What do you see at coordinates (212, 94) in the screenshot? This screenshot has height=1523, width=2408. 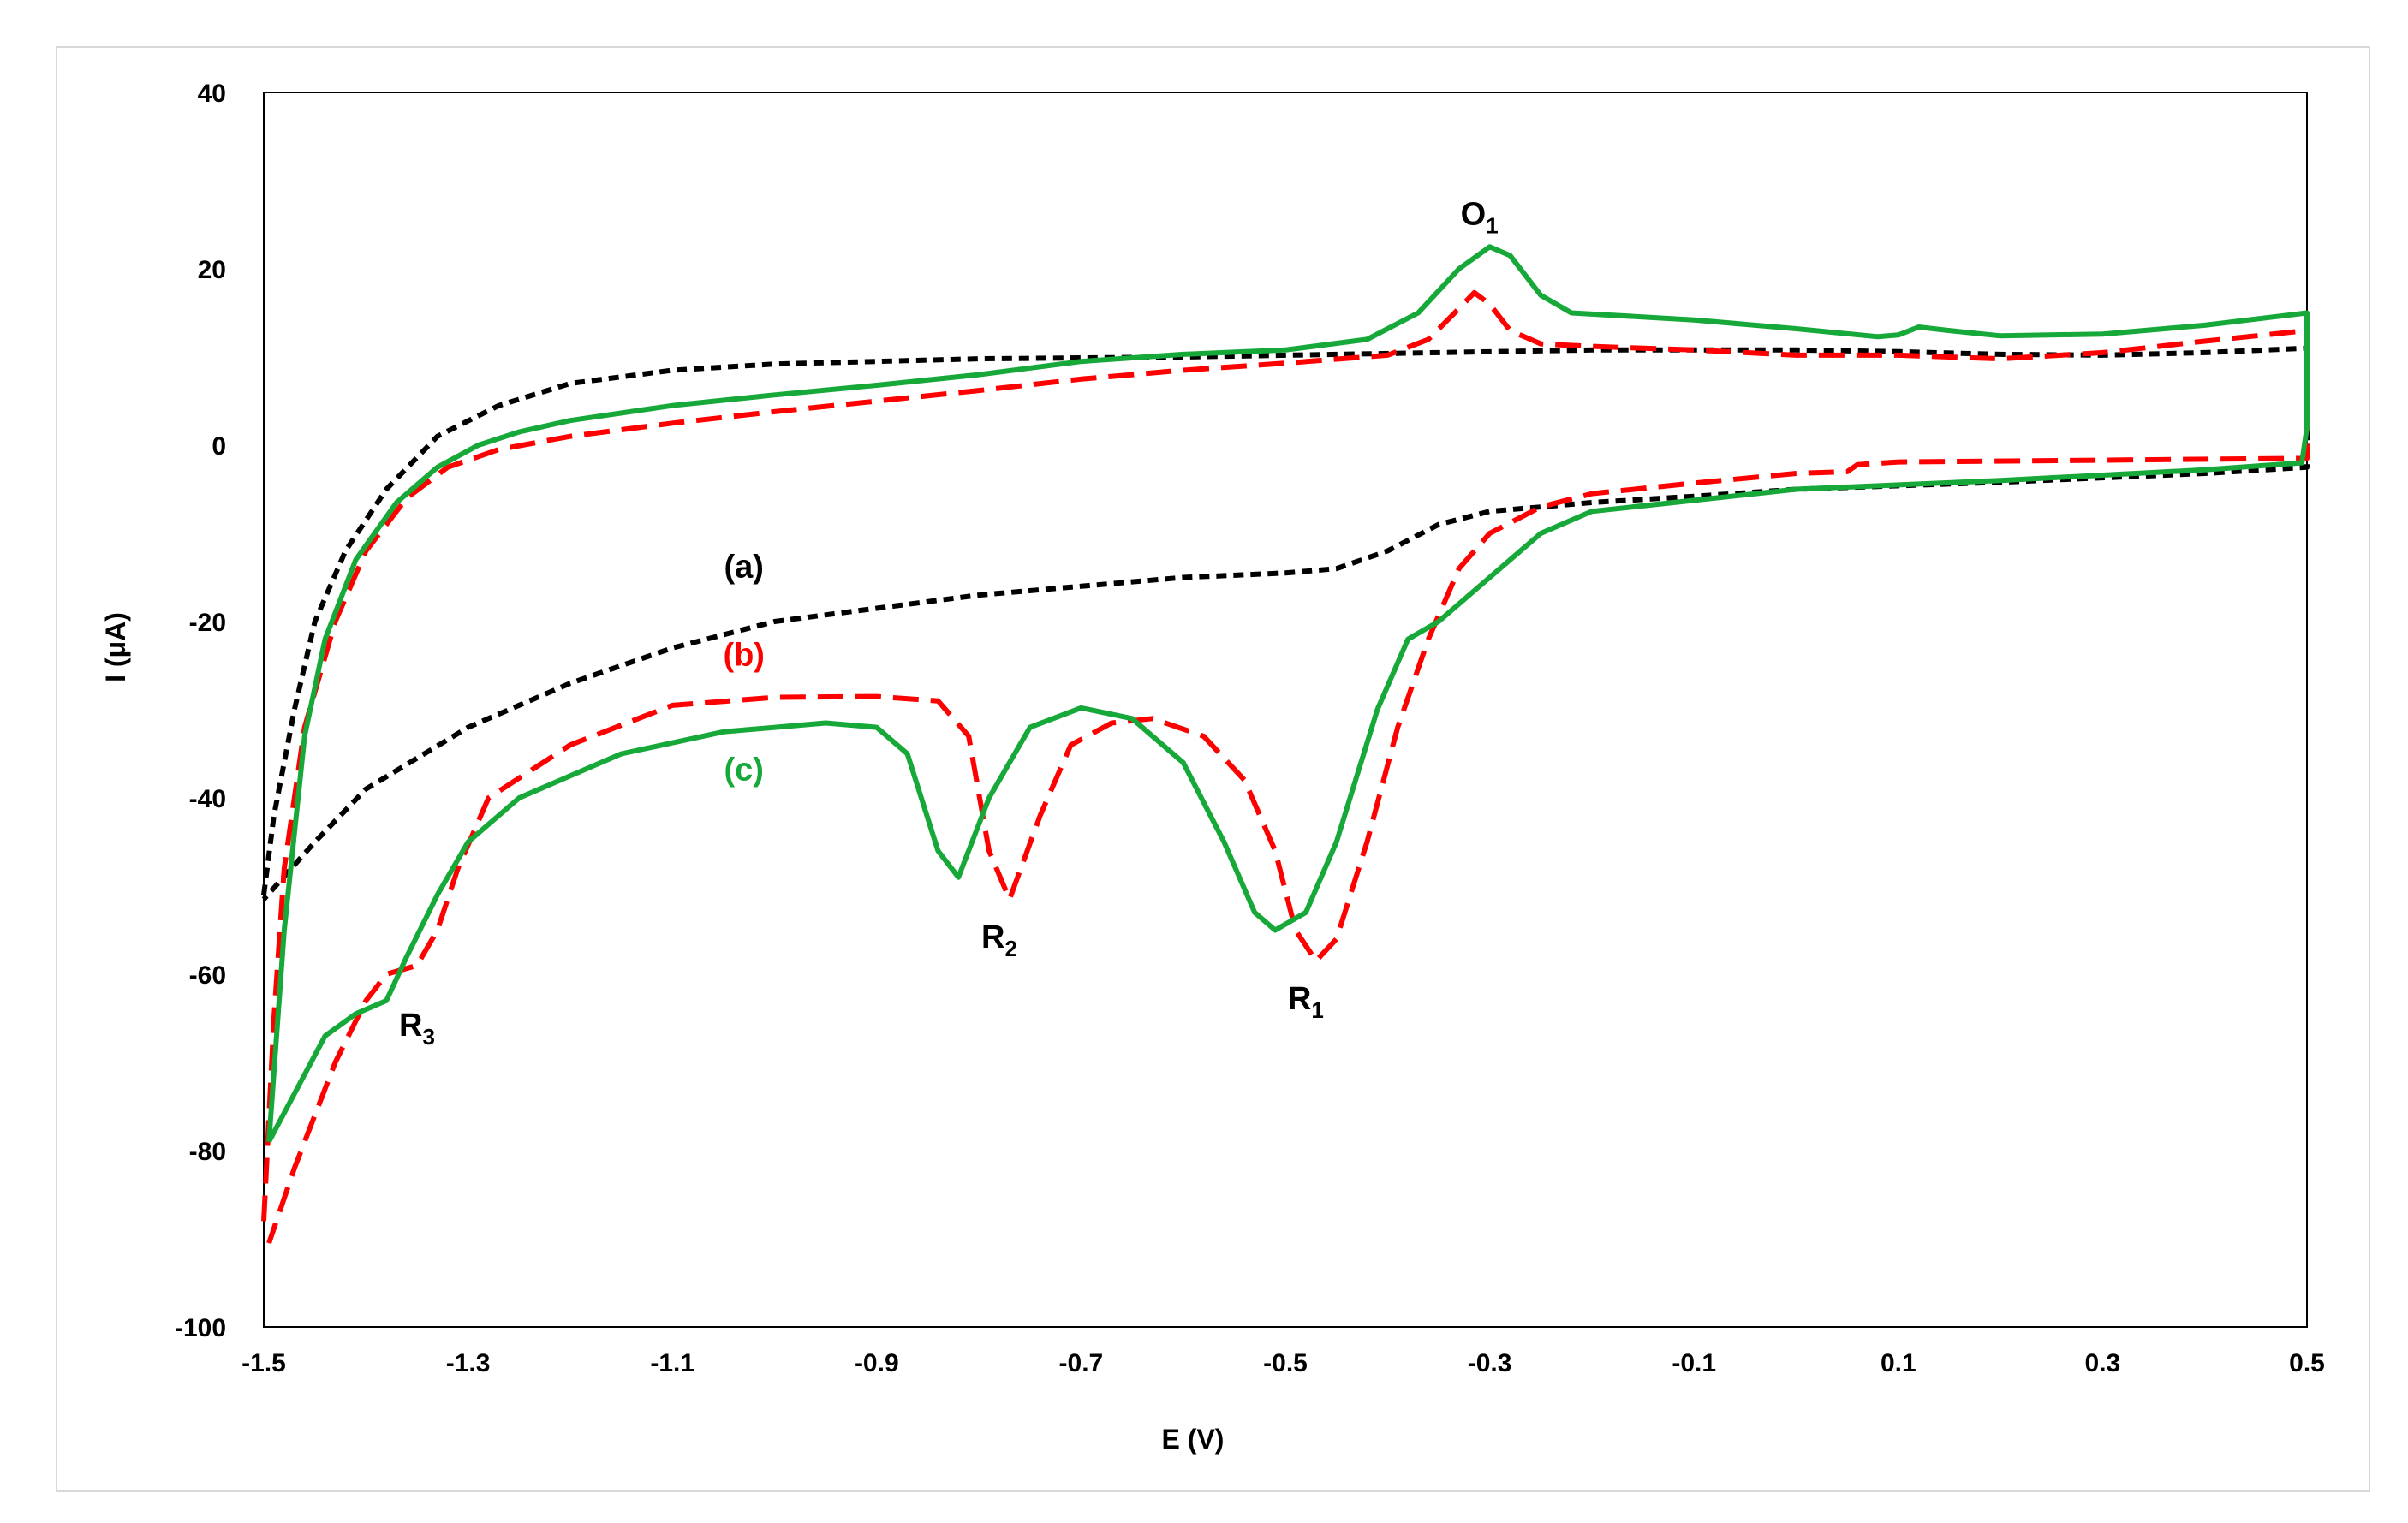 I see `y-tick-label: 40` at bounding box center [212, 94].